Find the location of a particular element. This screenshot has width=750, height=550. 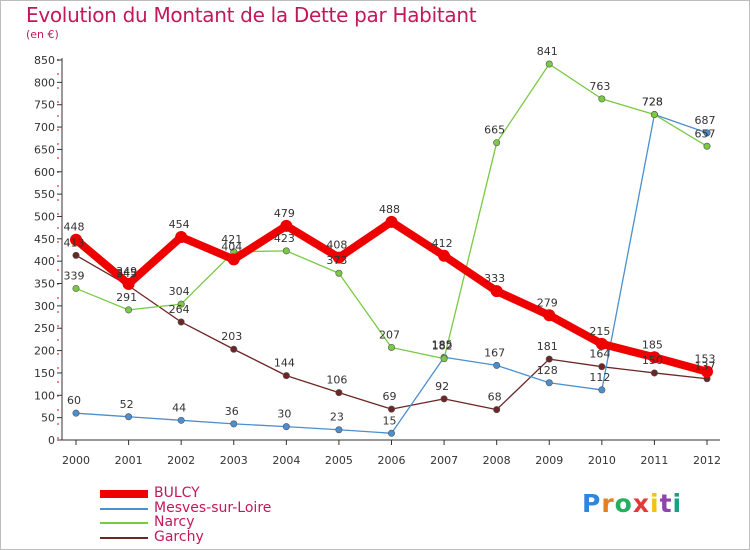

x-tick-label: 2008 is located at coordinates (497, 460).